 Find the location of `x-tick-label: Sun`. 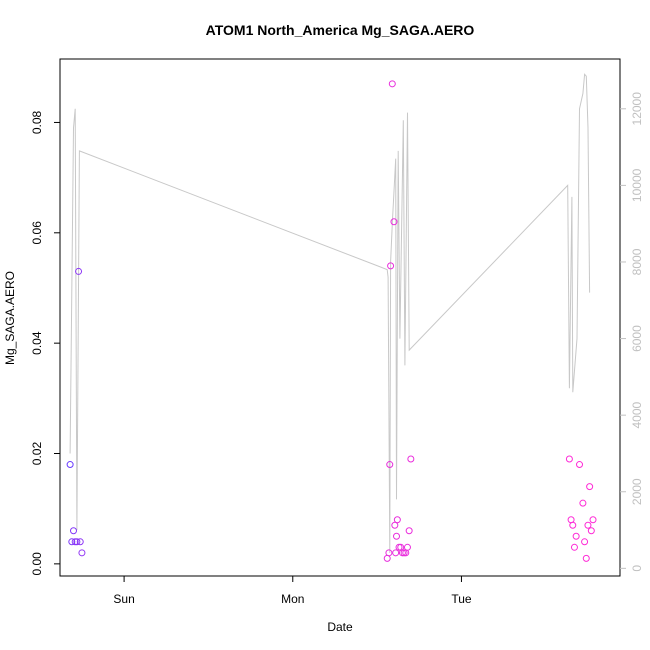

x-tick-label: Sun is located at coordinates (123, 599).